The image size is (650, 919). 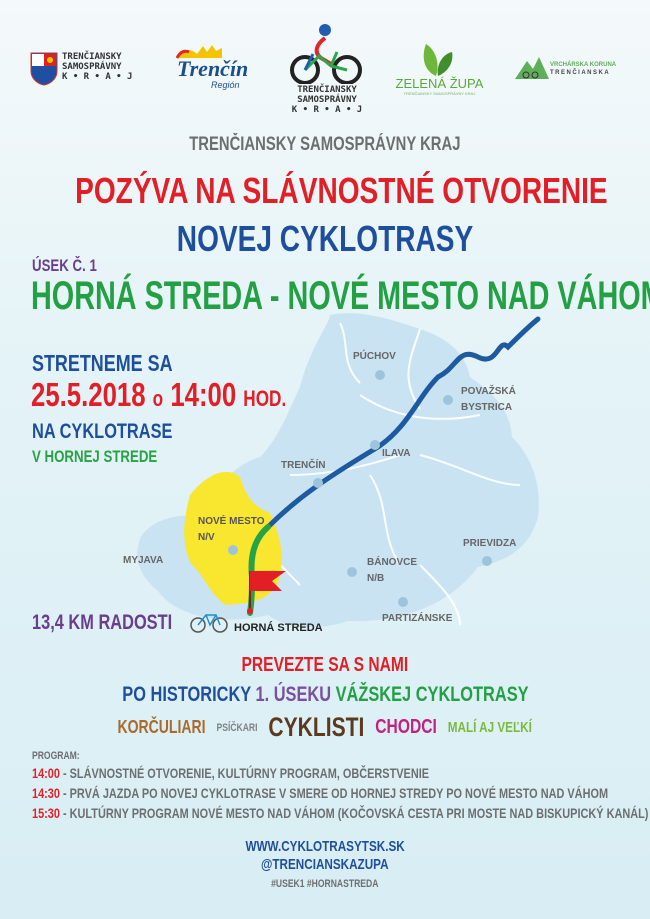 I want to click on distance: 13,4 KM RADOSTI, so click(x=102, y=622).